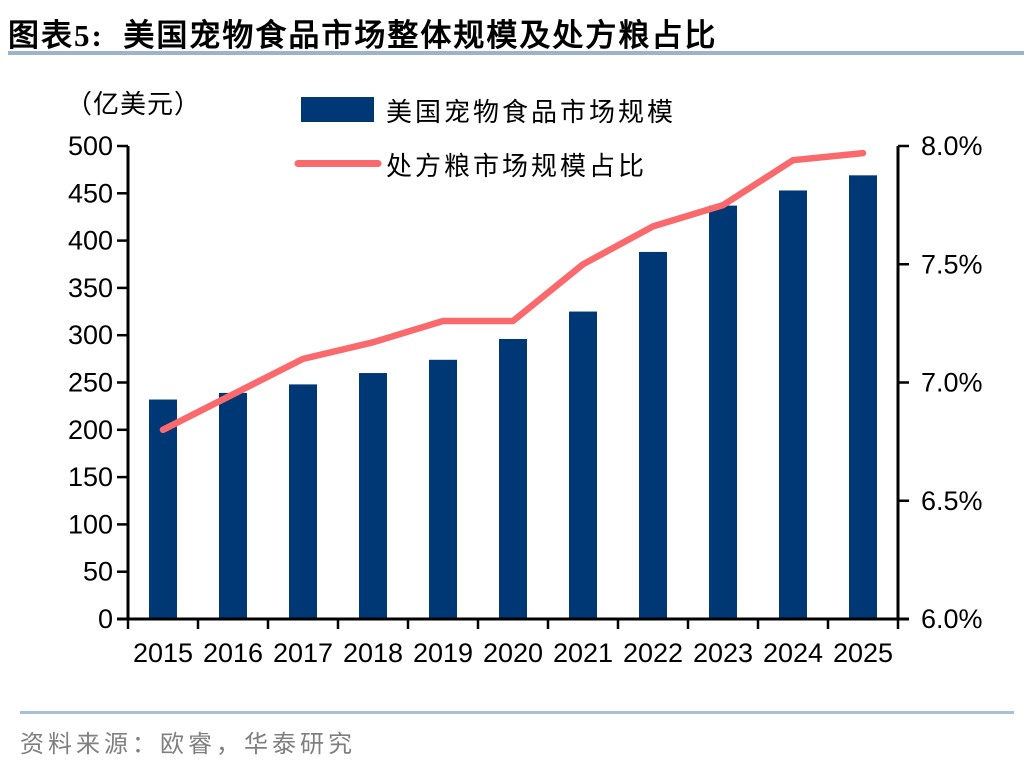 This screenshot has height=764, width=1036. I want to click on left-tick-label: 50, so click(98, 572).